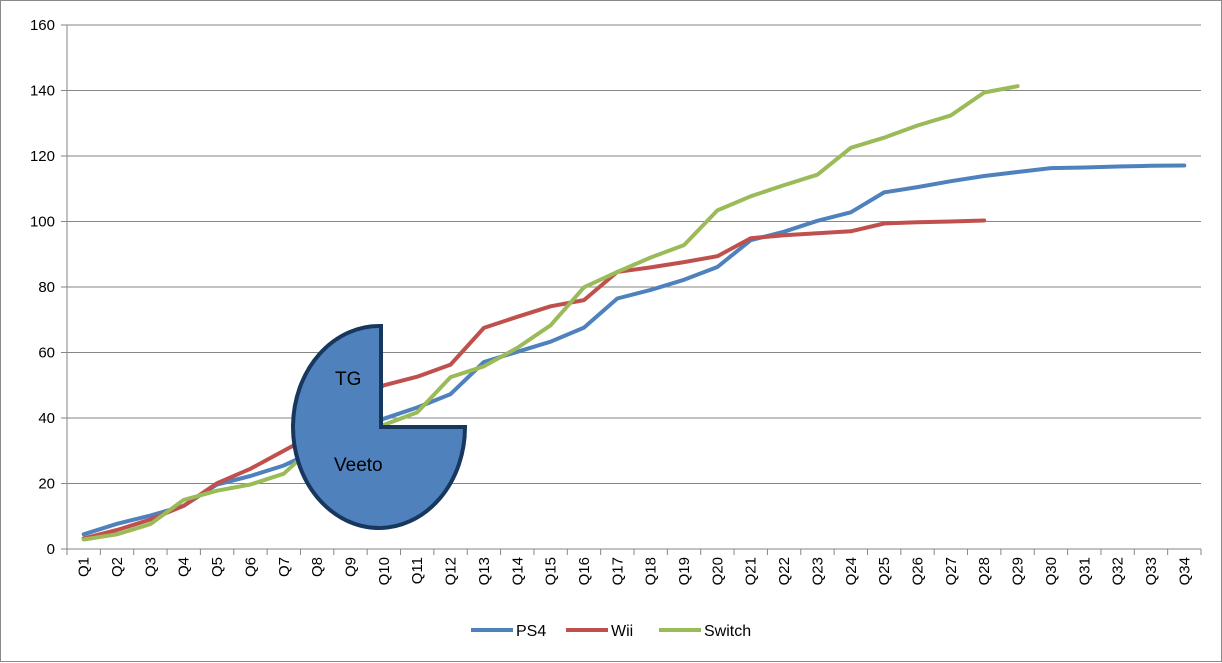 This screenshot has height=663, width=1222. What do you see at coordinates (84, 567) in the screenshot?
I see `x-tick-label: Q1` at bounding box center [84, 567].